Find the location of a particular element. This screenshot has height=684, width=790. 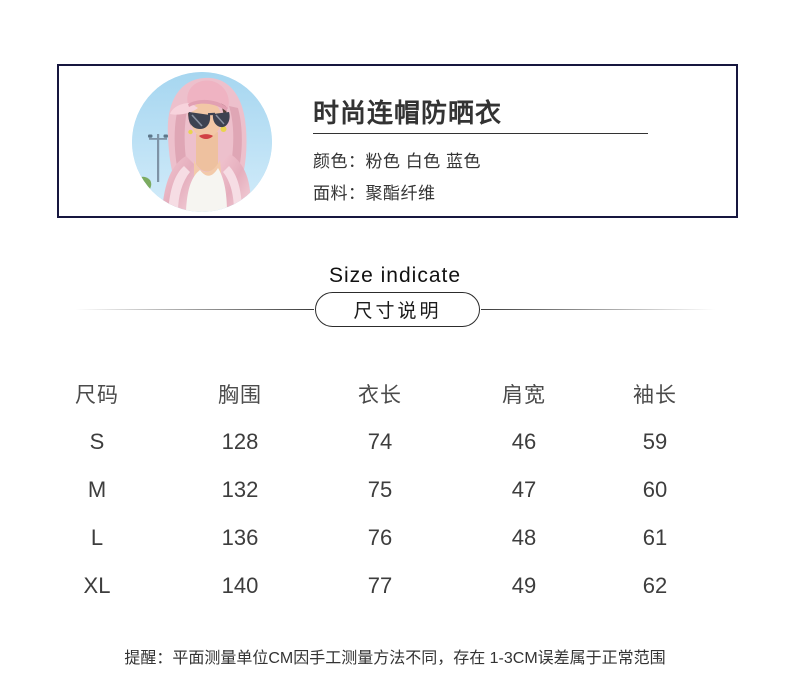

fabric-label: 面料： is located at coordinates (339, 193).